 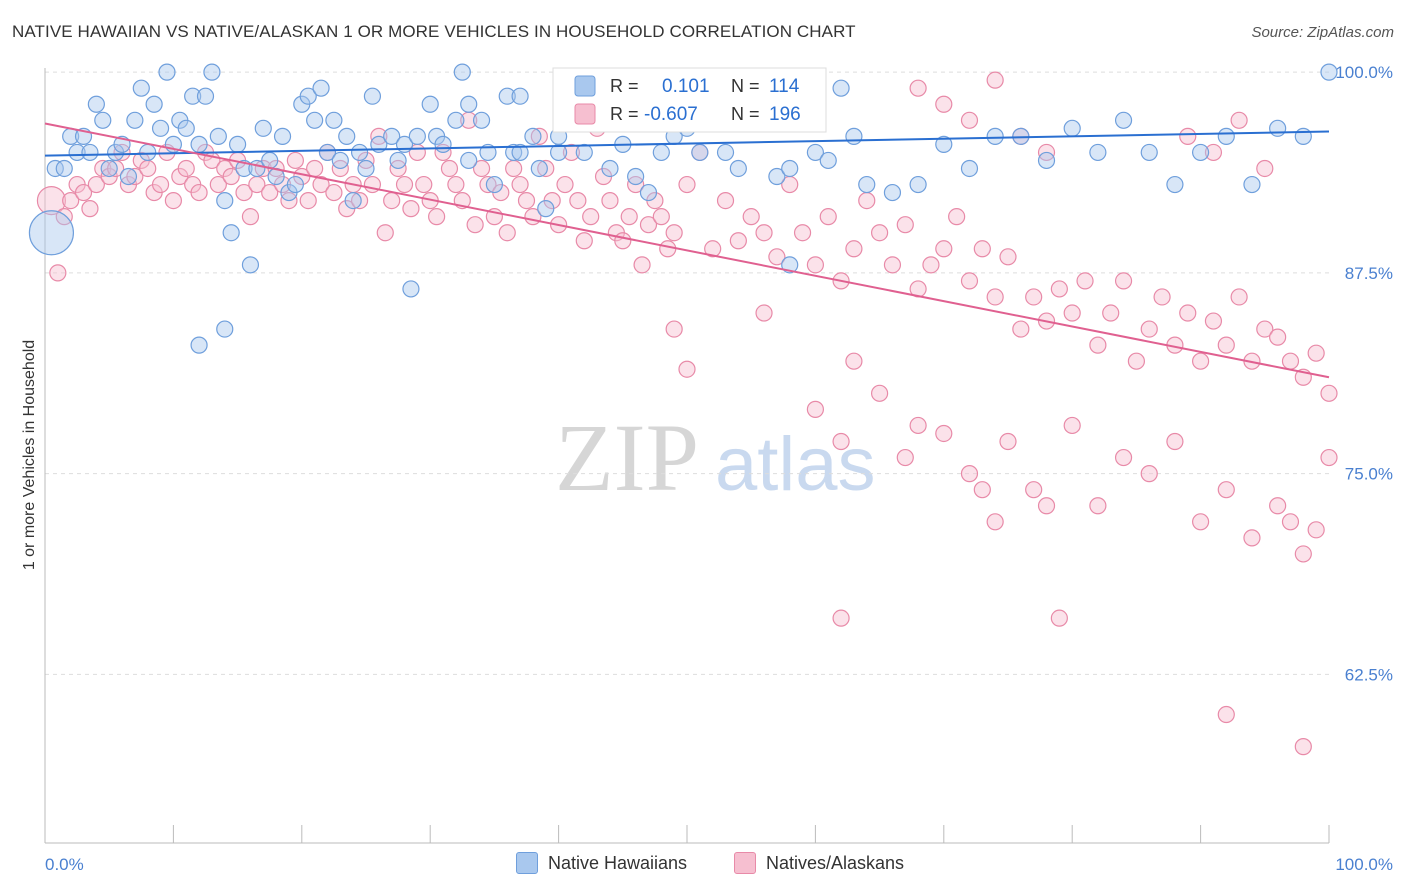 I want to click on legend-swatch-pink, so click(x=585, y=114).